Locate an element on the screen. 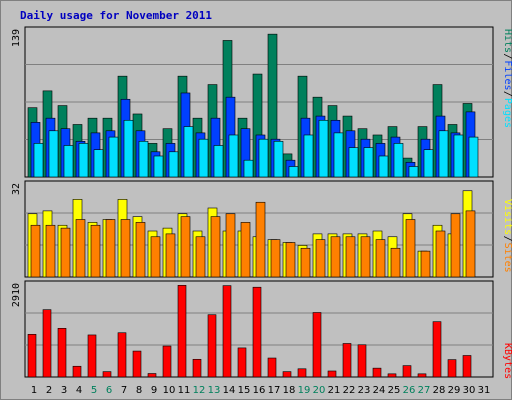 The width and height of the screenshot is (512, 401). day-label-22: 22 is located at coordinates (349, 390).